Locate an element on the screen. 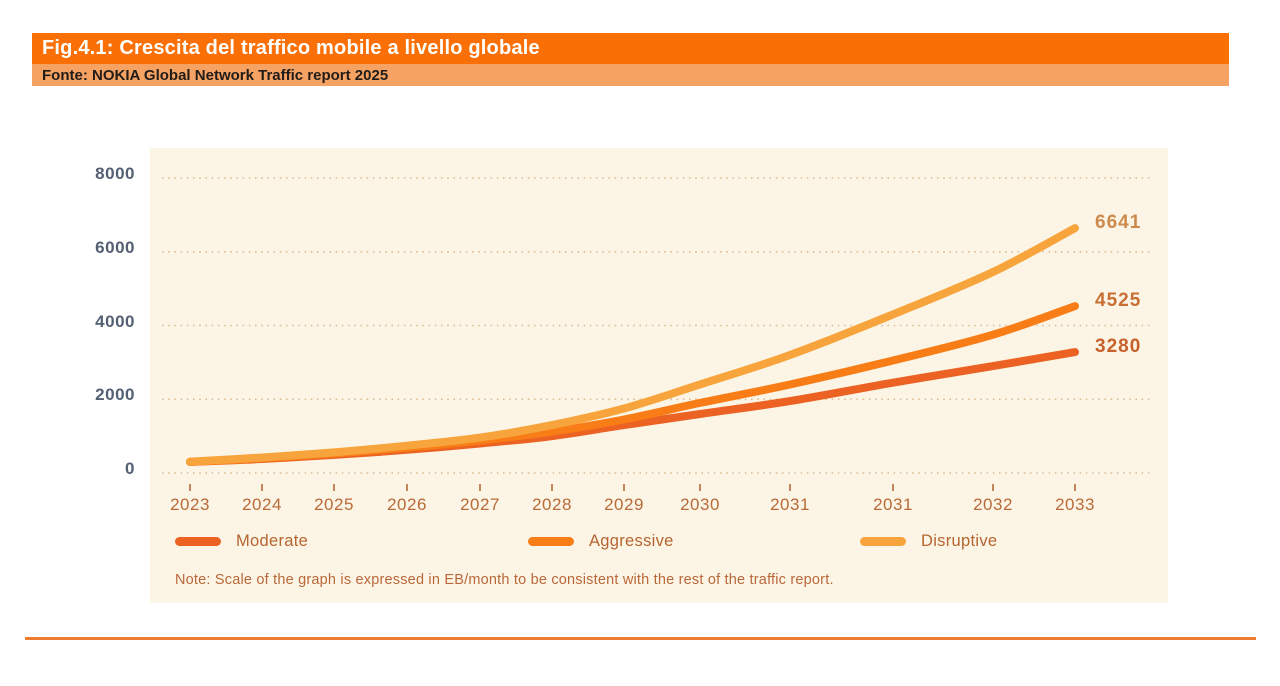 The image size is (1280, 686). end-value-moderate: 3280 is located at coordinates (1118, 347).